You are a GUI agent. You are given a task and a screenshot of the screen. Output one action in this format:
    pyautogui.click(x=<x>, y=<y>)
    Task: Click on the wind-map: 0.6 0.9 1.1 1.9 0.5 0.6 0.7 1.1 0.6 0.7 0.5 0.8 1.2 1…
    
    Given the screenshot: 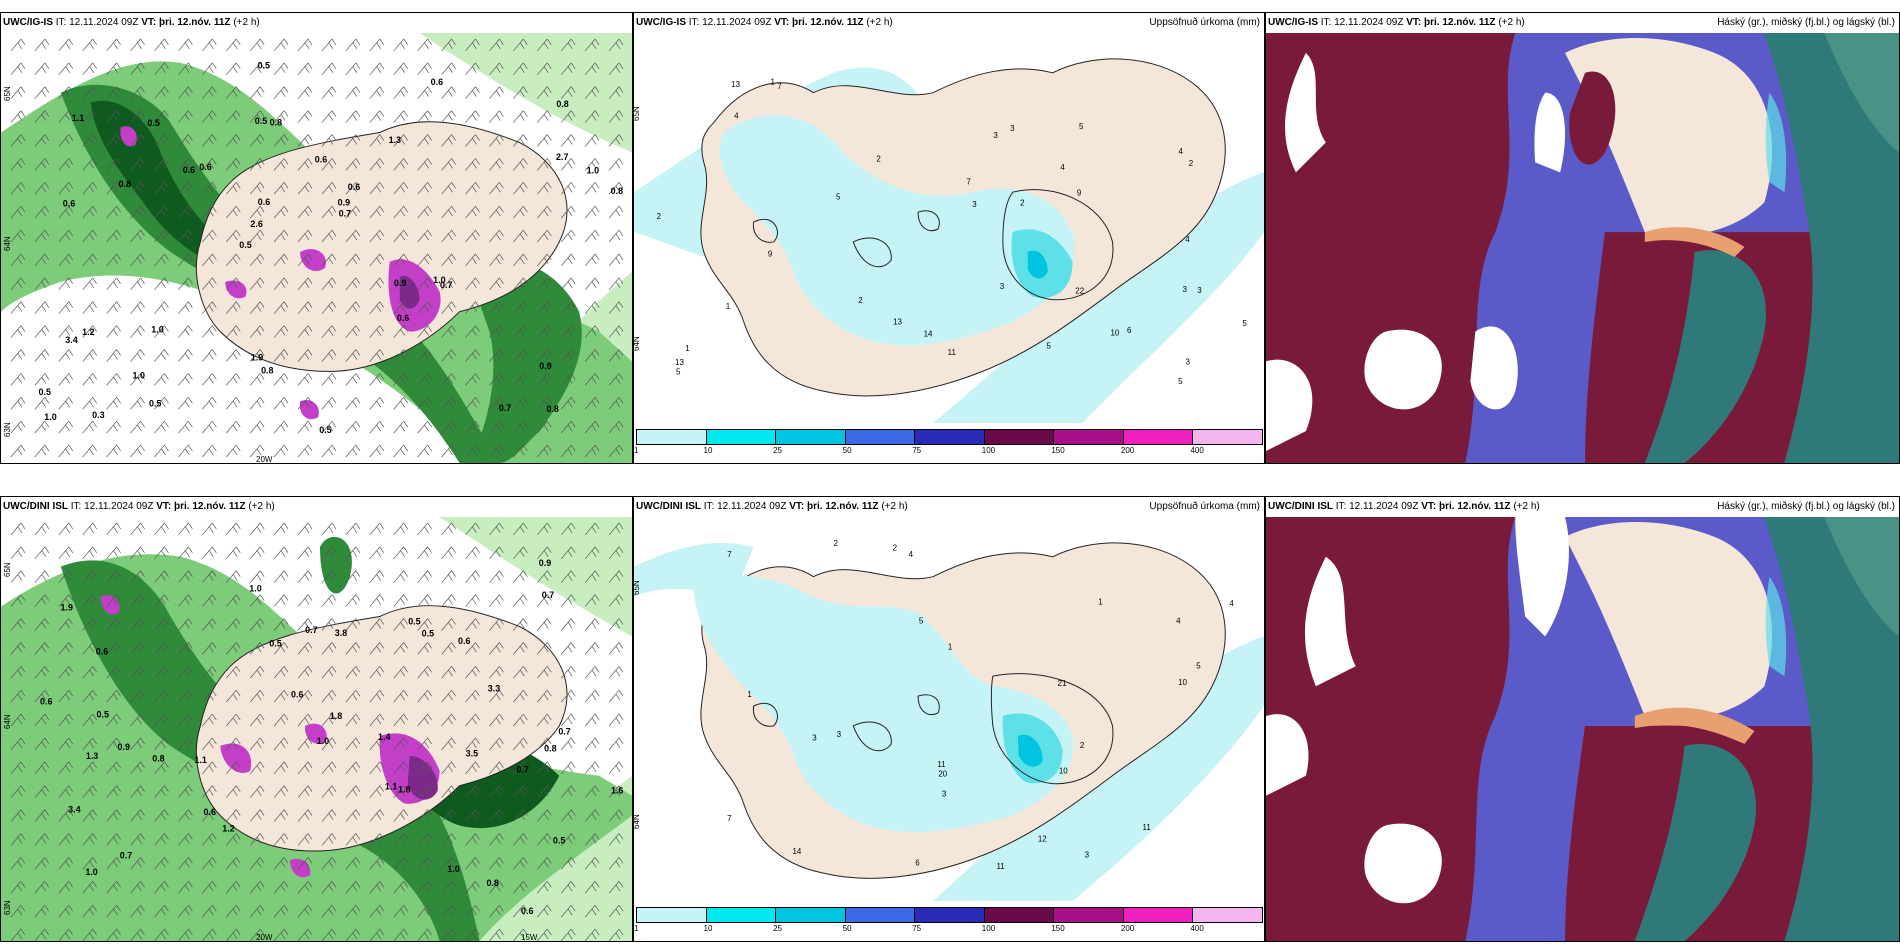 What is the action you would take?
    pyautogui.click(x=316, y=729)
    